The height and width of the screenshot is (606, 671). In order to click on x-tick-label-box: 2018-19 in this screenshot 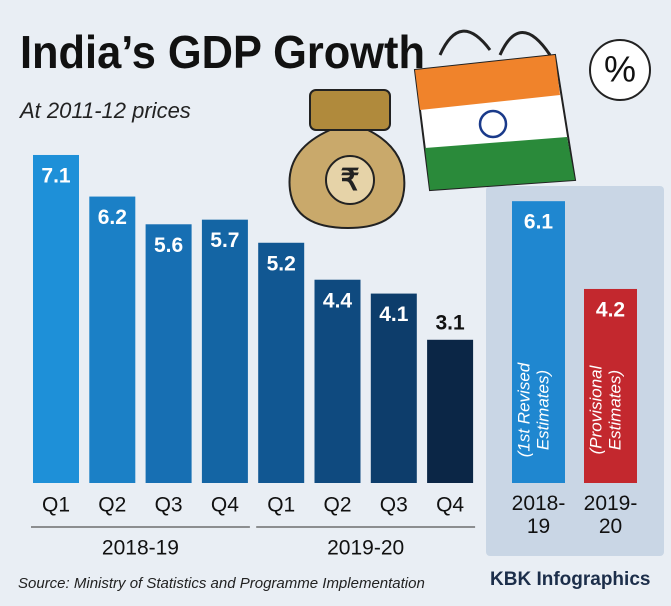, I will do `click(538, 515)`.